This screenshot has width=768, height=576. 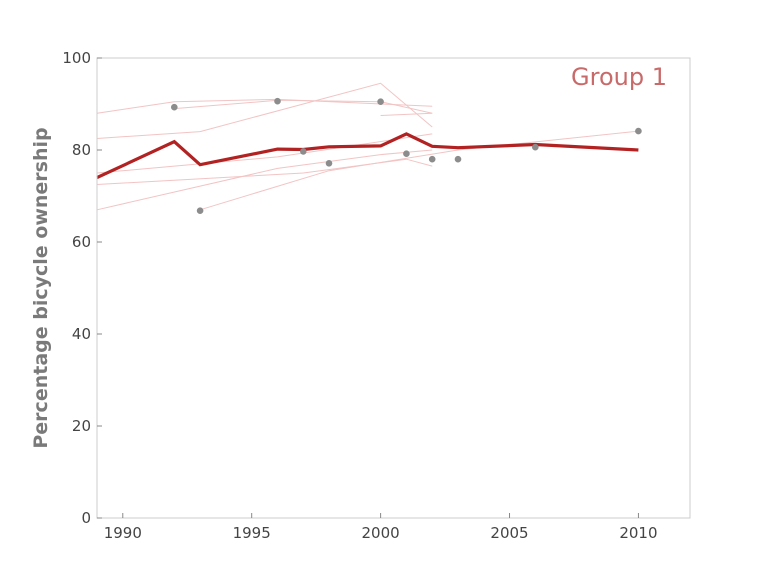 What do you see at coordinates (82, 288) in the screenshot?
I see `y-axis: 0 20 40 60 80 100` at bounding box center [82, 288].